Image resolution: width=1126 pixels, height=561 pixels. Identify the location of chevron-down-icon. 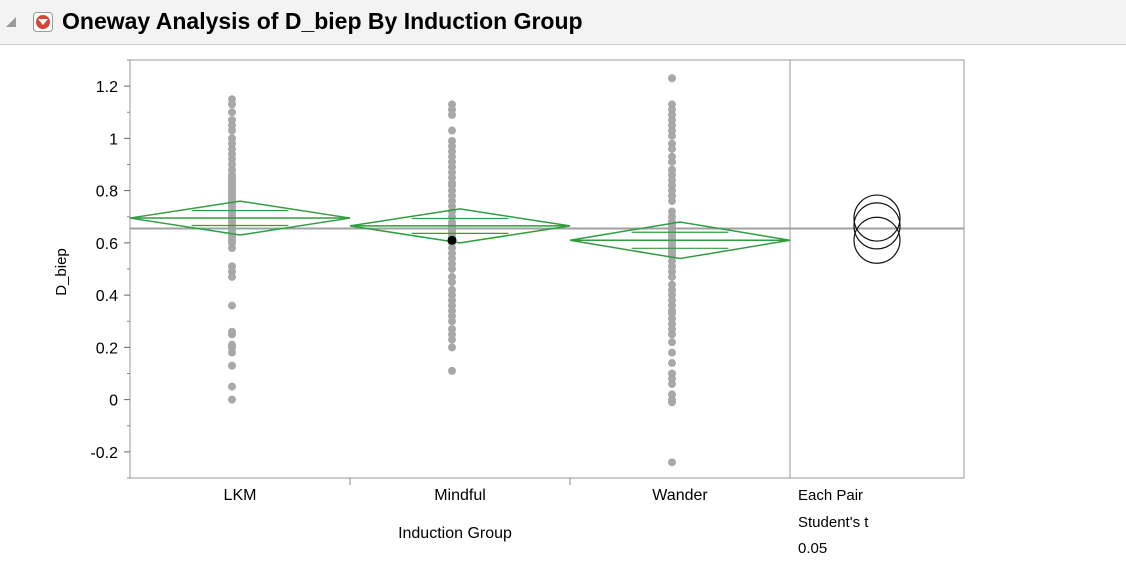
(43, 22).